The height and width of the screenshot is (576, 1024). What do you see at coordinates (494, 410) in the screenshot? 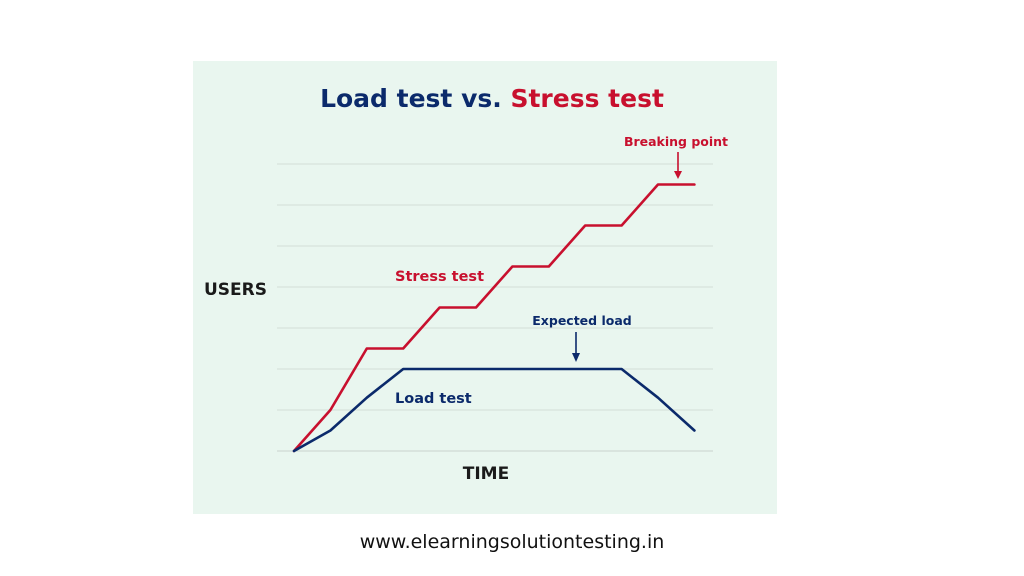
I see `series-line-load-test` at bounding box center [494, 410].